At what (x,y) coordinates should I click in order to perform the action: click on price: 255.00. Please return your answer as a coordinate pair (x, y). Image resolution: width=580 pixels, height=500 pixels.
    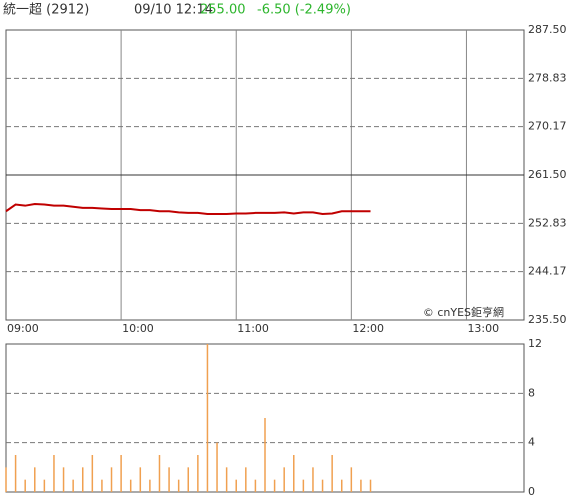
    Looking at the image, I should click on (223, 10).